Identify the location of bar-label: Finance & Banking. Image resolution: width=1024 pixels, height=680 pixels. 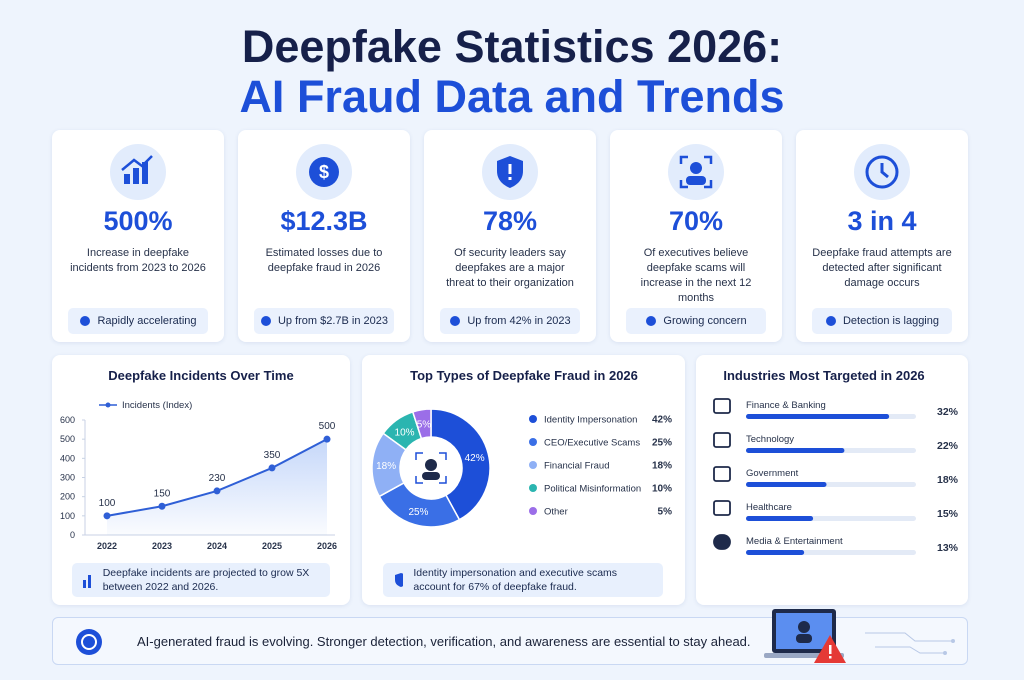
(786, 405).